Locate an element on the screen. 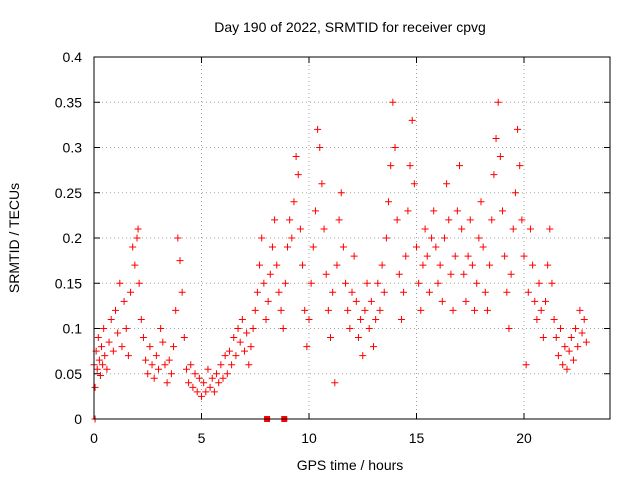  y-tick-label: 0.1 is located at coordinates (73, 329).